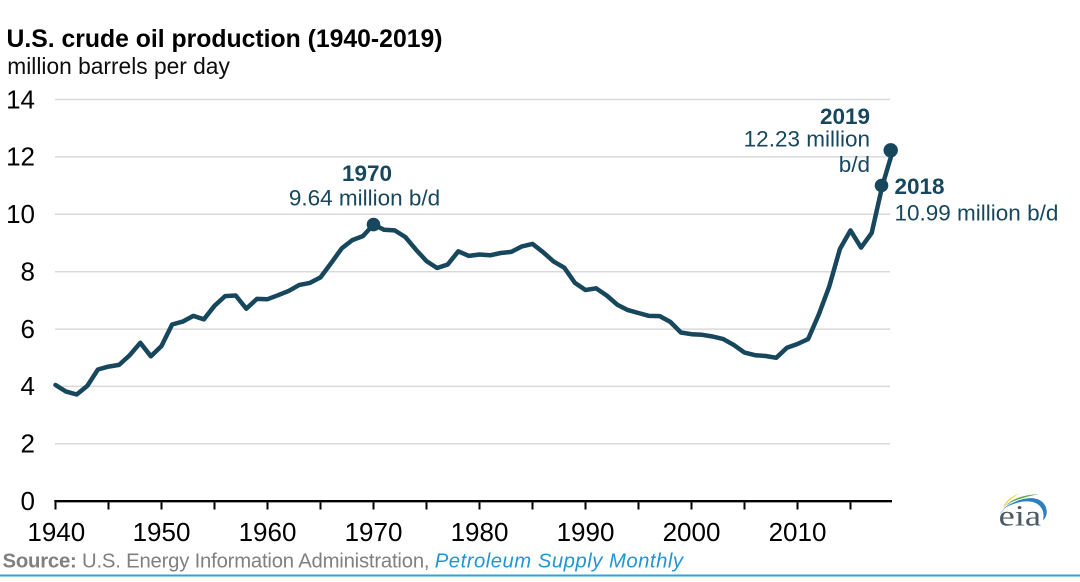  I want to click on svg-text: 2018, so click(920, 186).